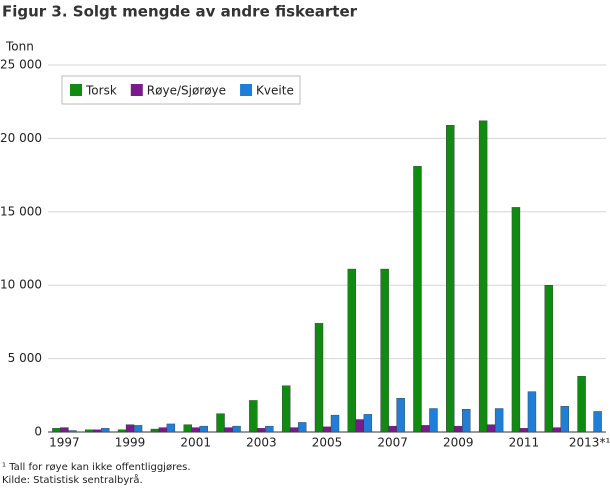 Image resolution: width=610 pixels, height=488 pixels. Describe the element at coordinates (21, 211) in the screenshot. I see `y-tick-label: 15 000` at that location.